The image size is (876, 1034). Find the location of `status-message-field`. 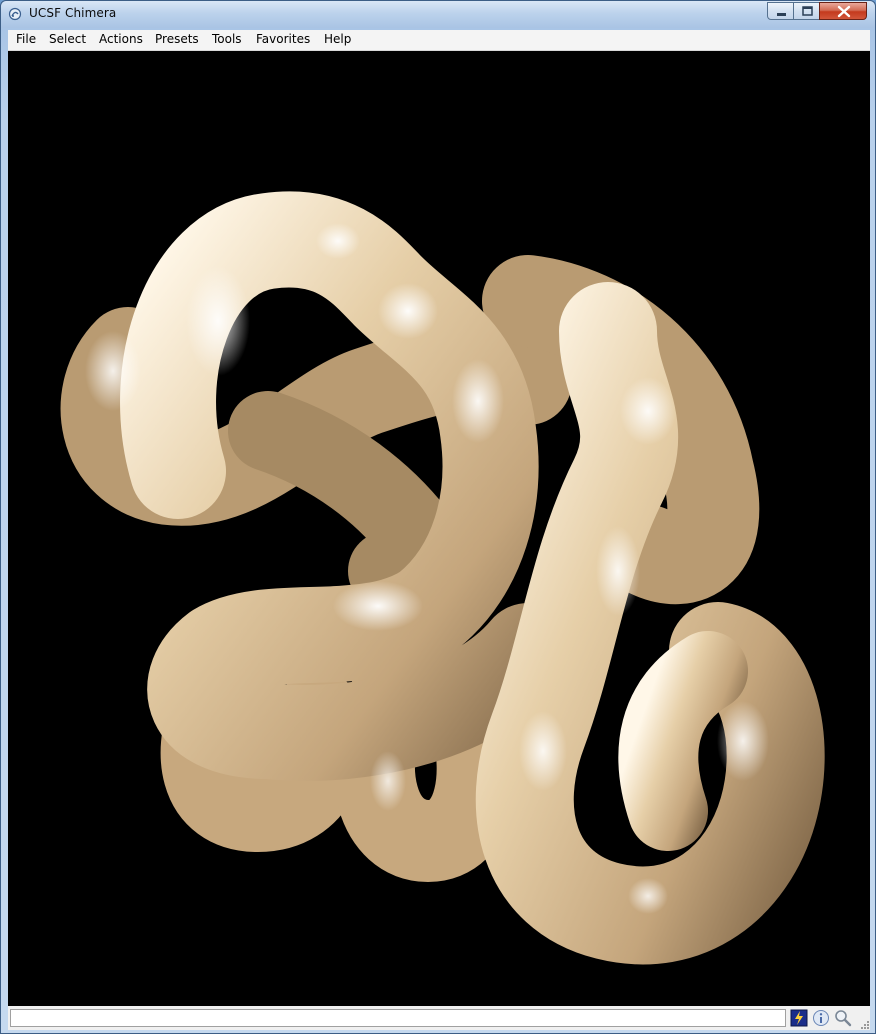

status-message-field is located at coordinates (398, 1018).